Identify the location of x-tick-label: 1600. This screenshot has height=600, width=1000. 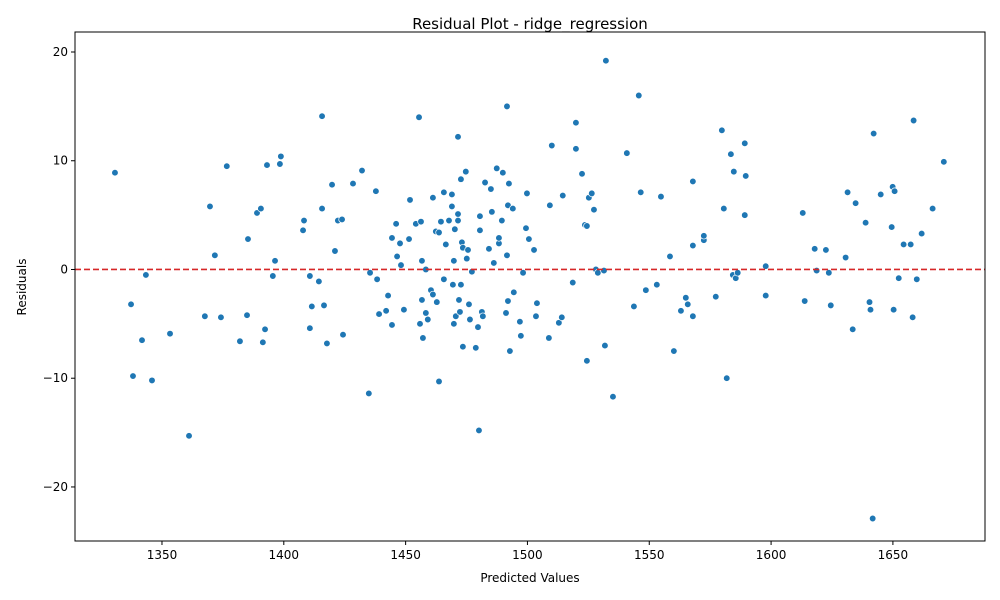
(771, 555).